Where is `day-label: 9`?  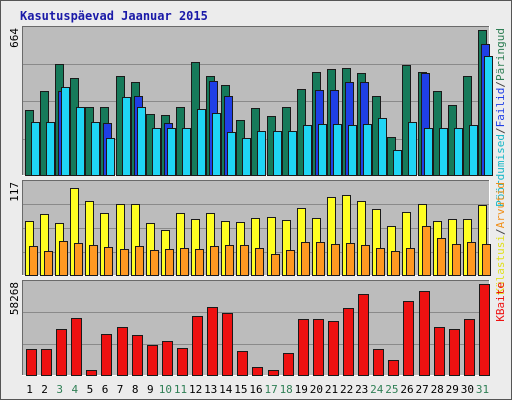
day-label: 9 is located at coordinates (150, 389).